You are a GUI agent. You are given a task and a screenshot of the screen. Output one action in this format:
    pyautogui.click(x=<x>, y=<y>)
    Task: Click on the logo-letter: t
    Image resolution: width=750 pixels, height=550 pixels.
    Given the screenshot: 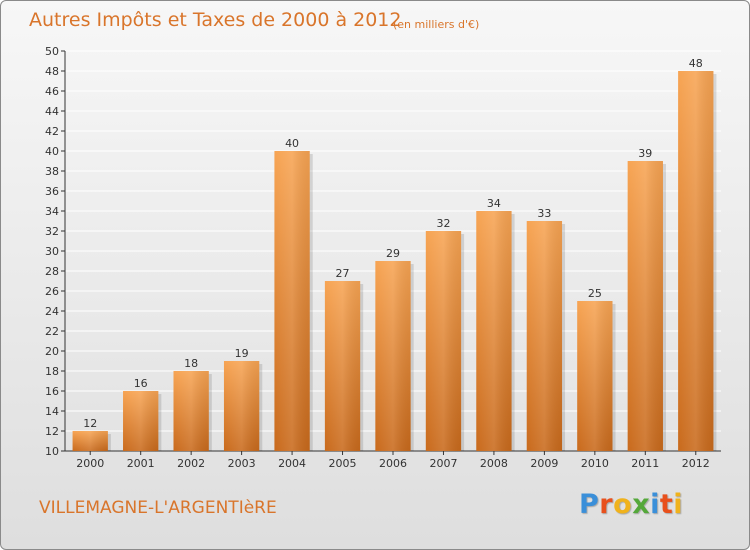 What is the action you would take?
    pyautogui.click(x=666, y=504)
    